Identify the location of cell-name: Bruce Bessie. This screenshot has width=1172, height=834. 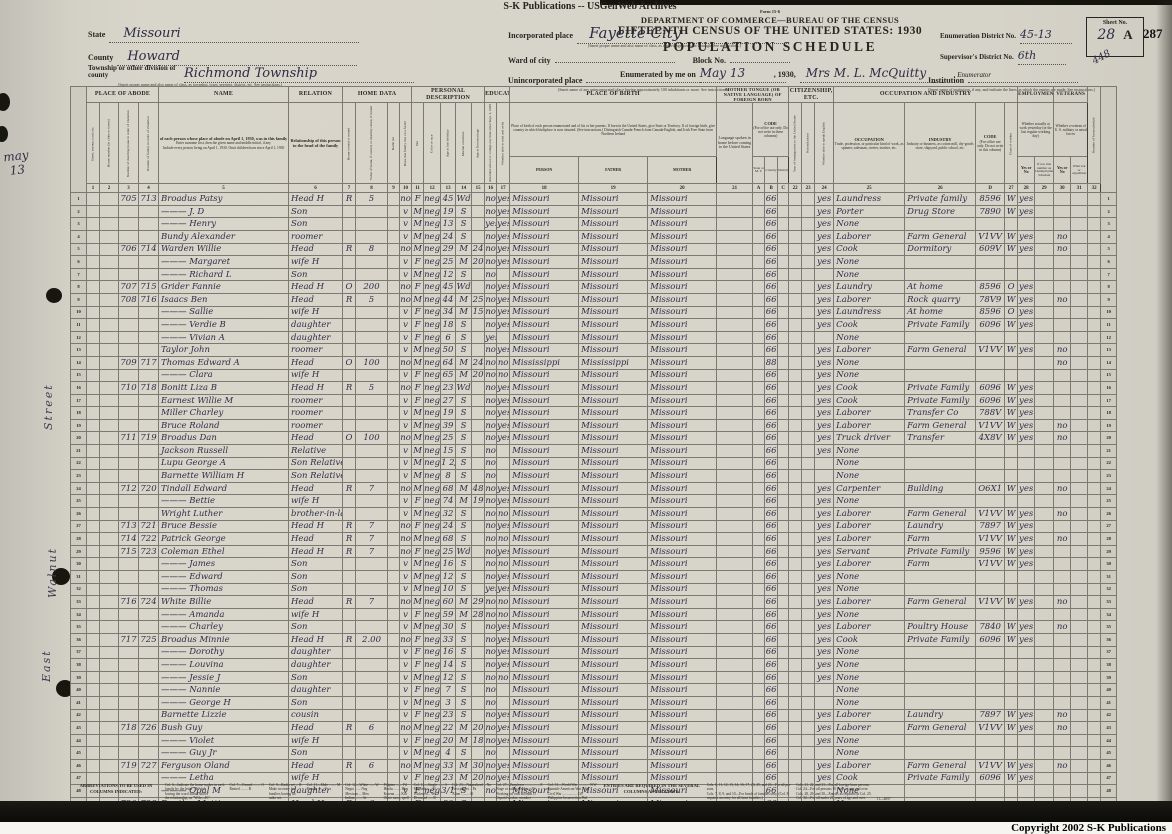
(224, 526).